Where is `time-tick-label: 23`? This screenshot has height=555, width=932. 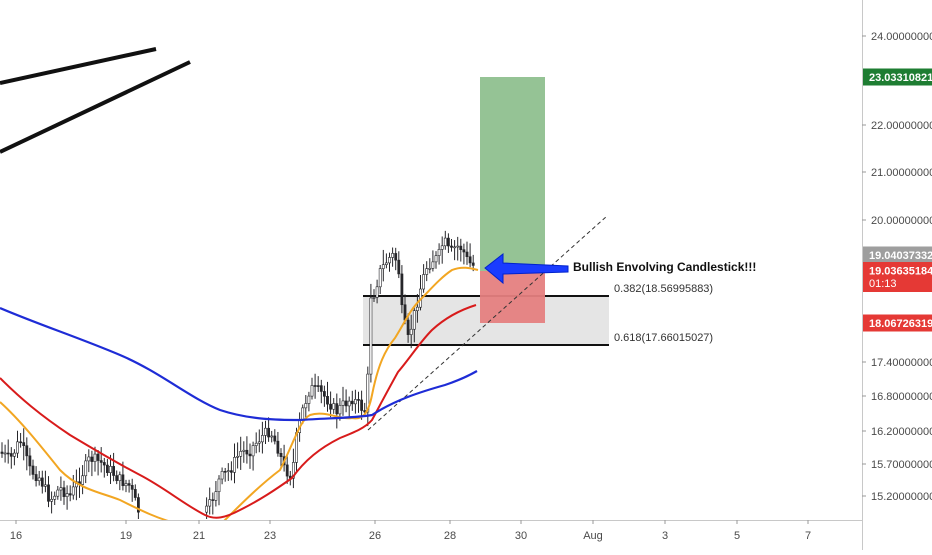
time-tick-label: 23 is located at coordinates (270, 536).